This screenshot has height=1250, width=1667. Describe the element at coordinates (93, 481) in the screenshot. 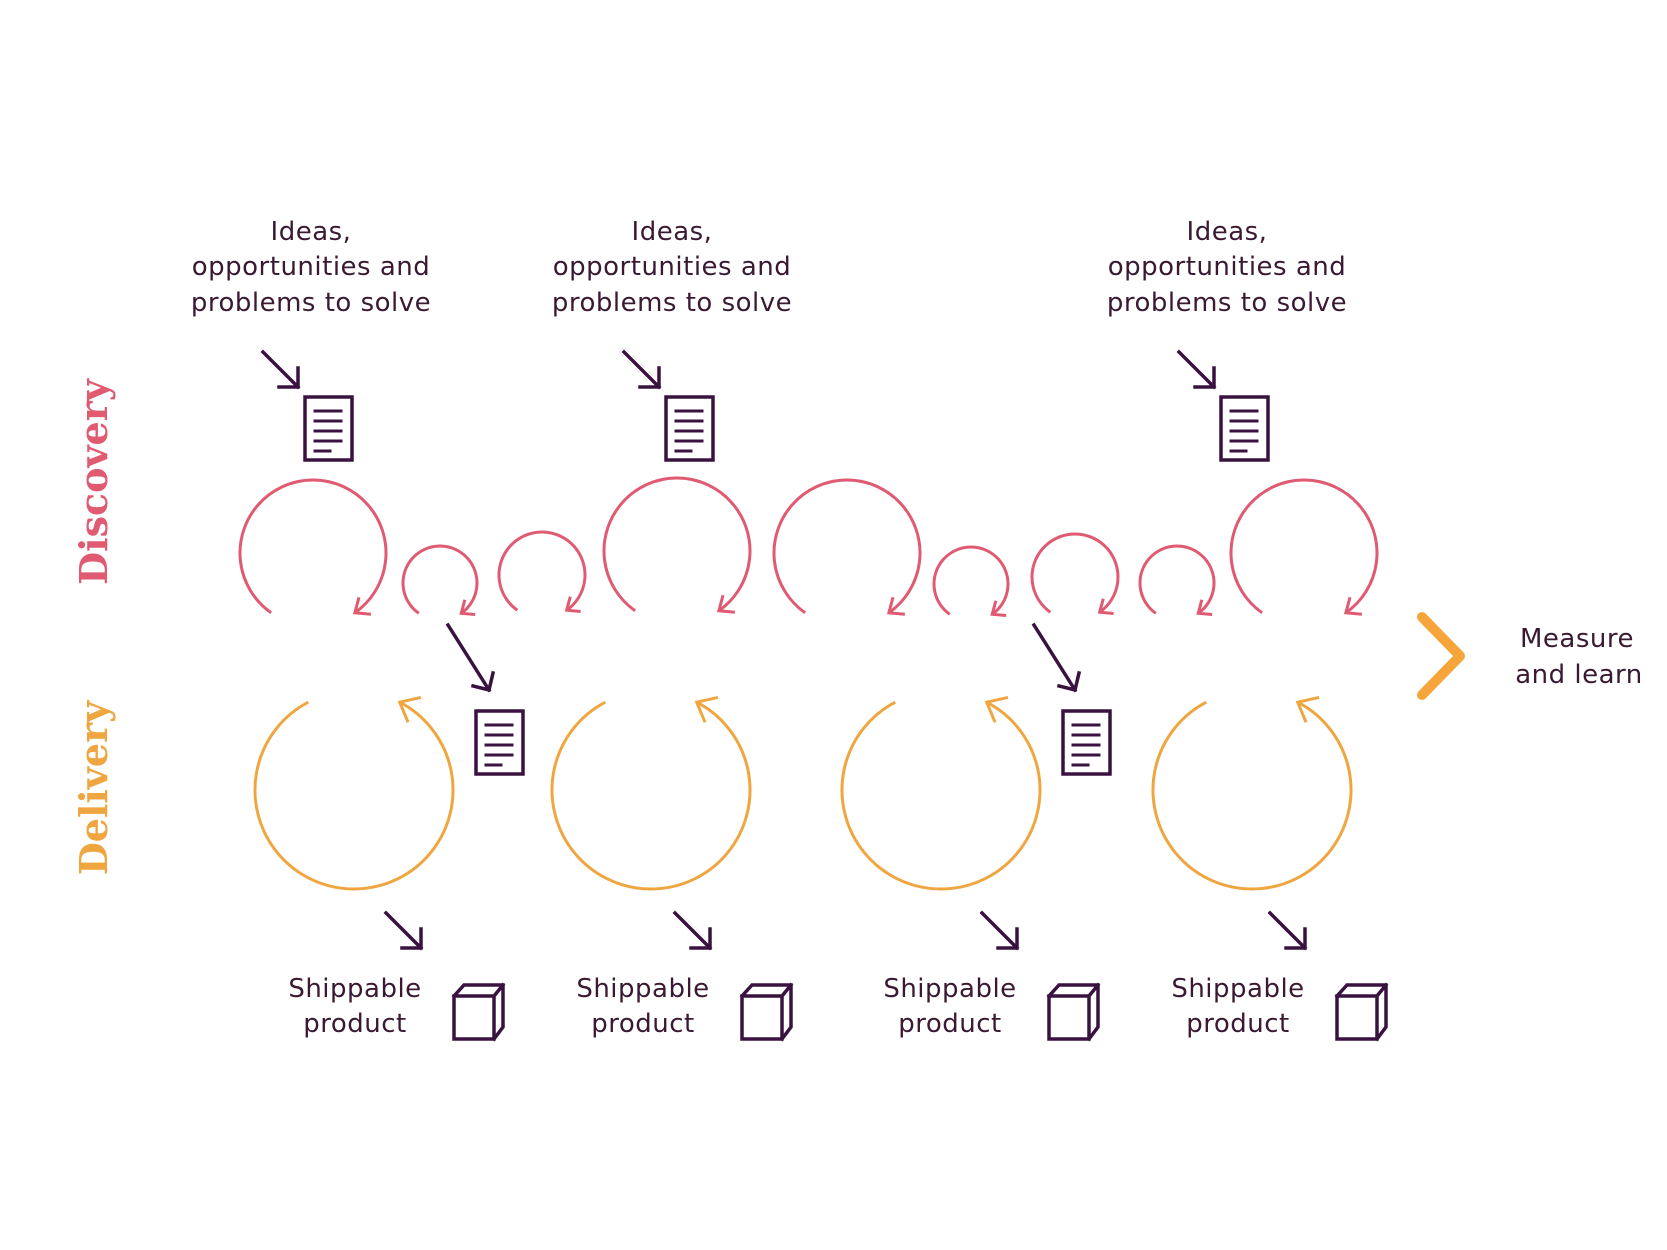

I see `discovery-label: Discovery` at that location.